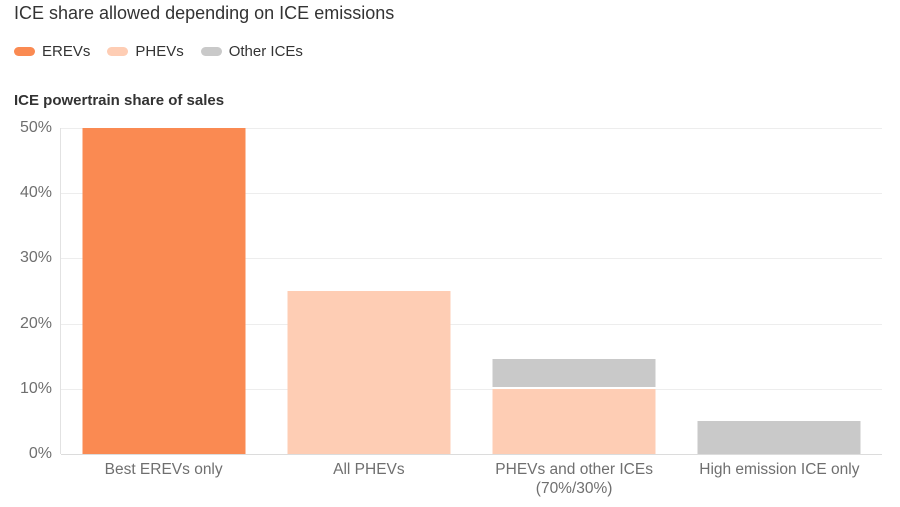 The width and height of the screenshot is (900, 507). I want to click on y-tick-label-40%: 40%, so click(35, 193).